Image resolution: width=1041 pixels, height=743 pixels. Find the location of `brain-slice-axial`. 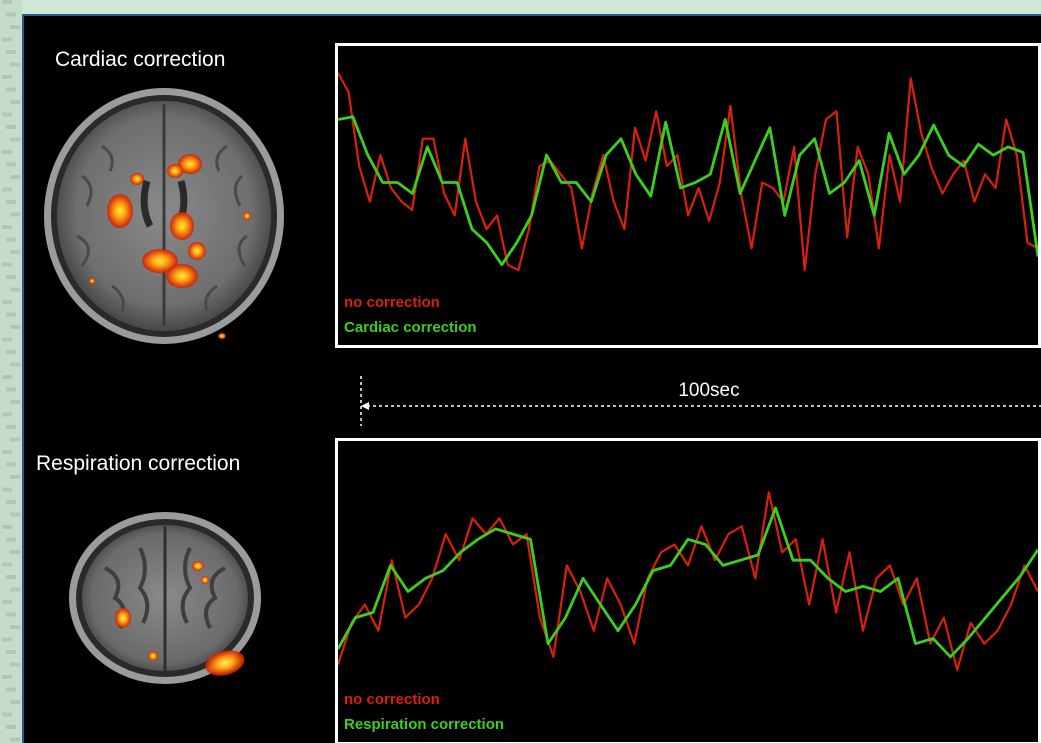

brain-slice-axial is located at coordinates (164, 216).